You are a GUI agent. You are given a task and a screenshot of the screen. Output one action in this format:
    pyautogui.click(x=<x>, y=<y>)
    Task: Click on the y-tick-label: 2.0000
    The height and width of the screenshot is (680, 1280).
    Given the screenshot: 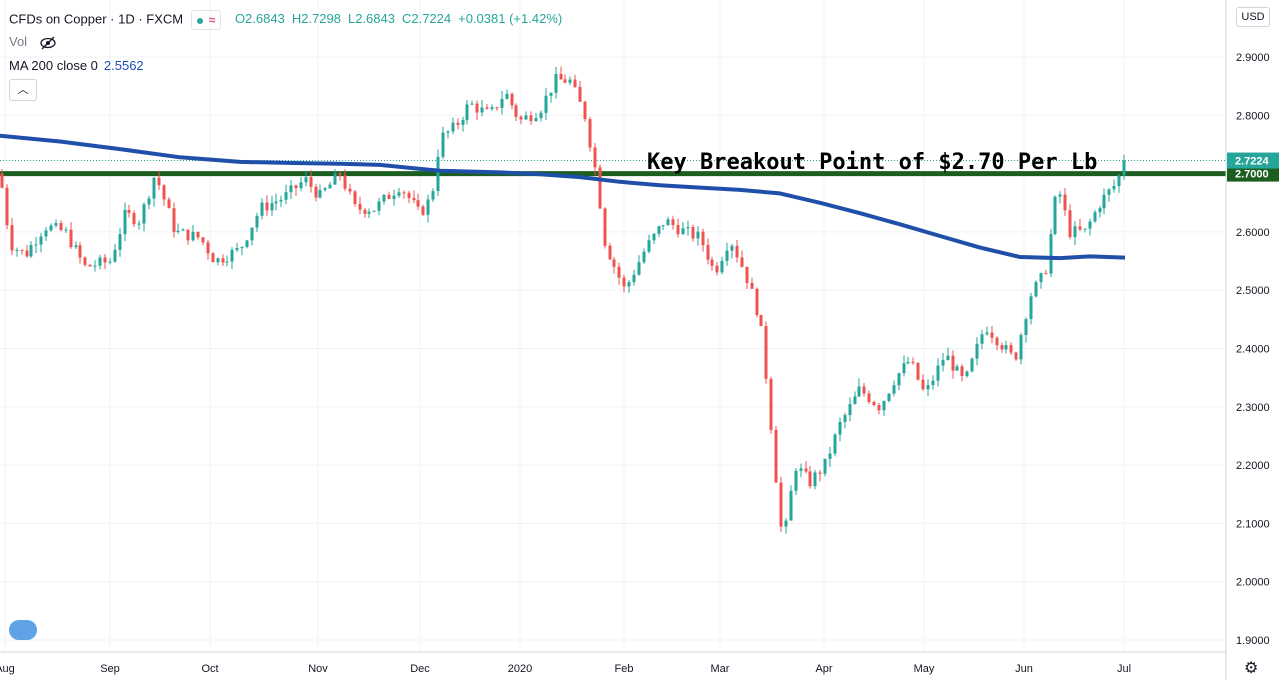 What is the action you would take?
    pyautogui.click(x=1253, y=583)
    